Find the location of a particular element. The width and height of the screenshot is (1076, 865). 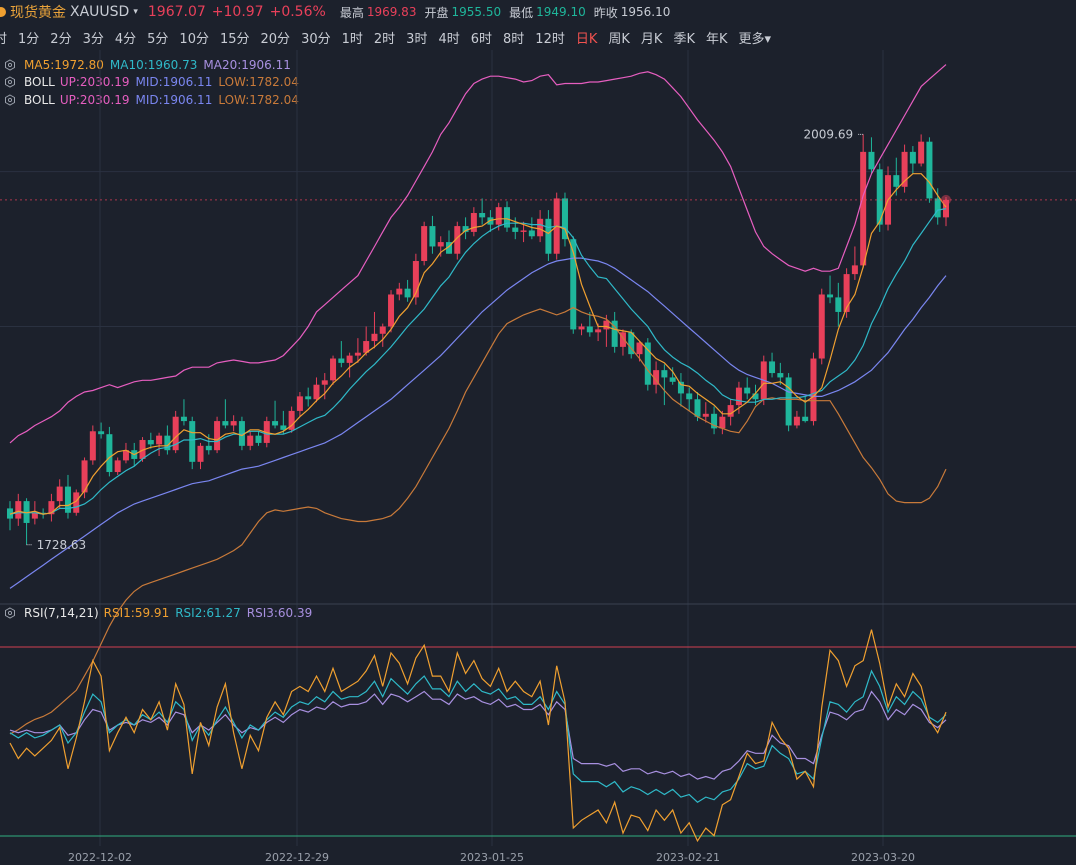

tab-5: 5分 is located at coordinates (158, 39).